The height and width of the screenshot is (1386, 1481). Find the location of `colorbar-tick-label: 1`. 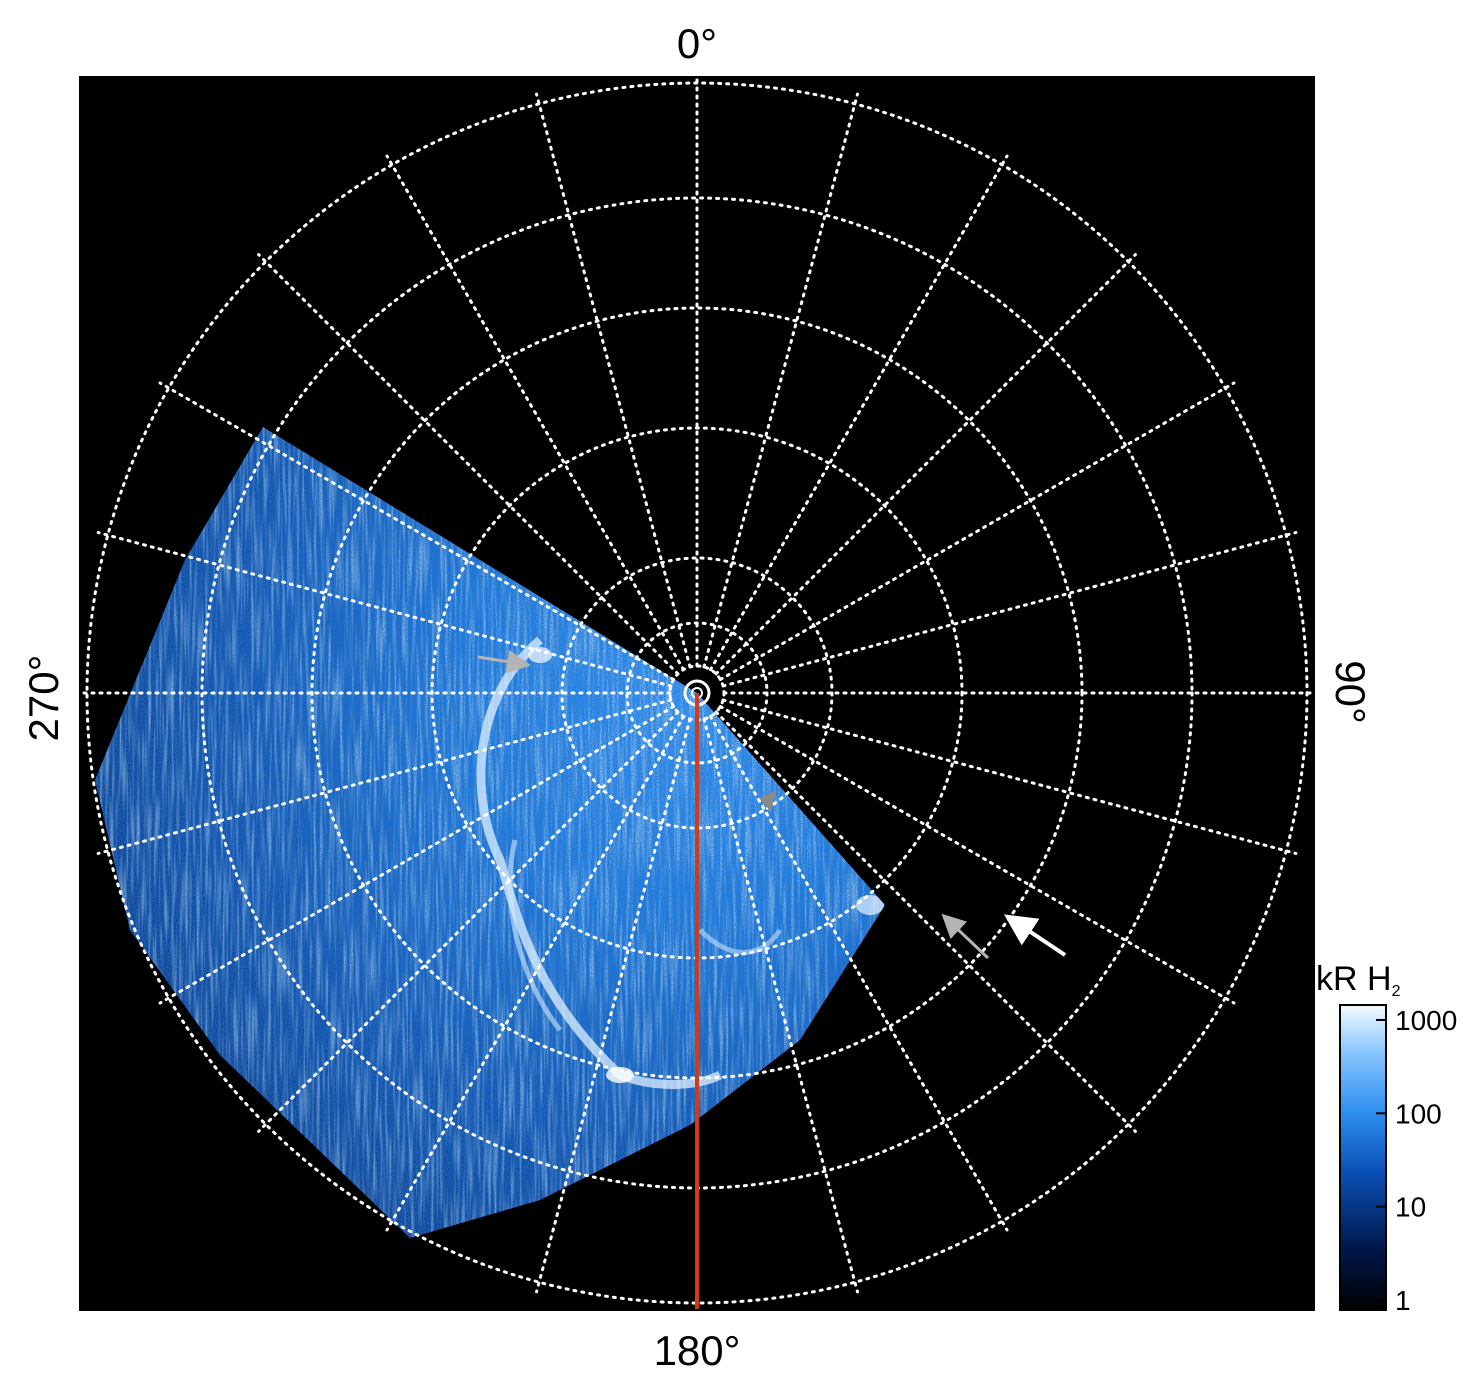

colorbar-tick-label: 1 is located at coordinates (1403, 1300).